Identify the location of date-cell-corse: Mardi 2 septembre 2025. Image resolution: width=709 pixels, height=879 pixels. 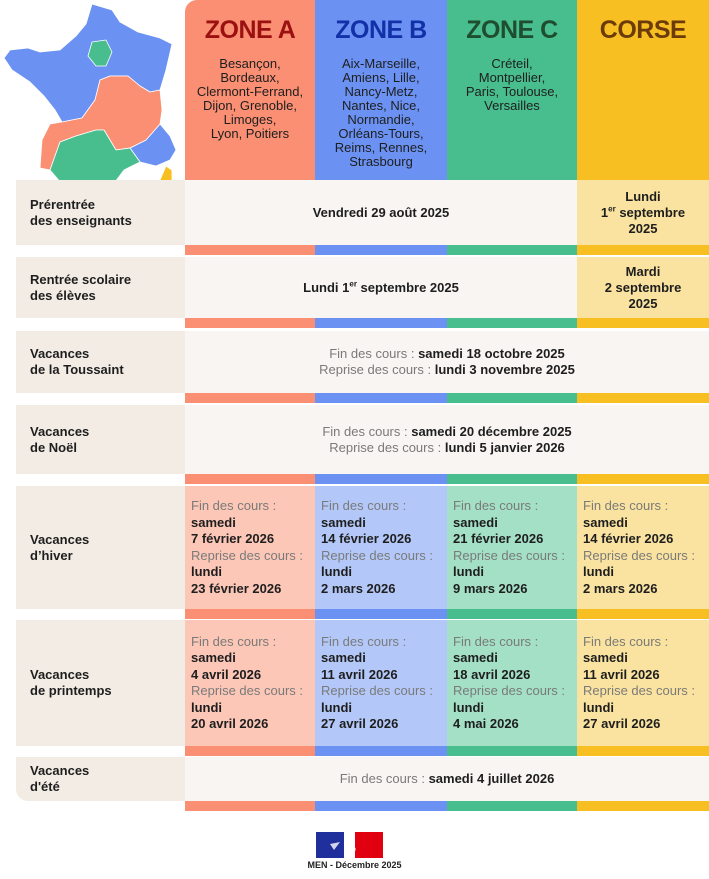
(643, 287).